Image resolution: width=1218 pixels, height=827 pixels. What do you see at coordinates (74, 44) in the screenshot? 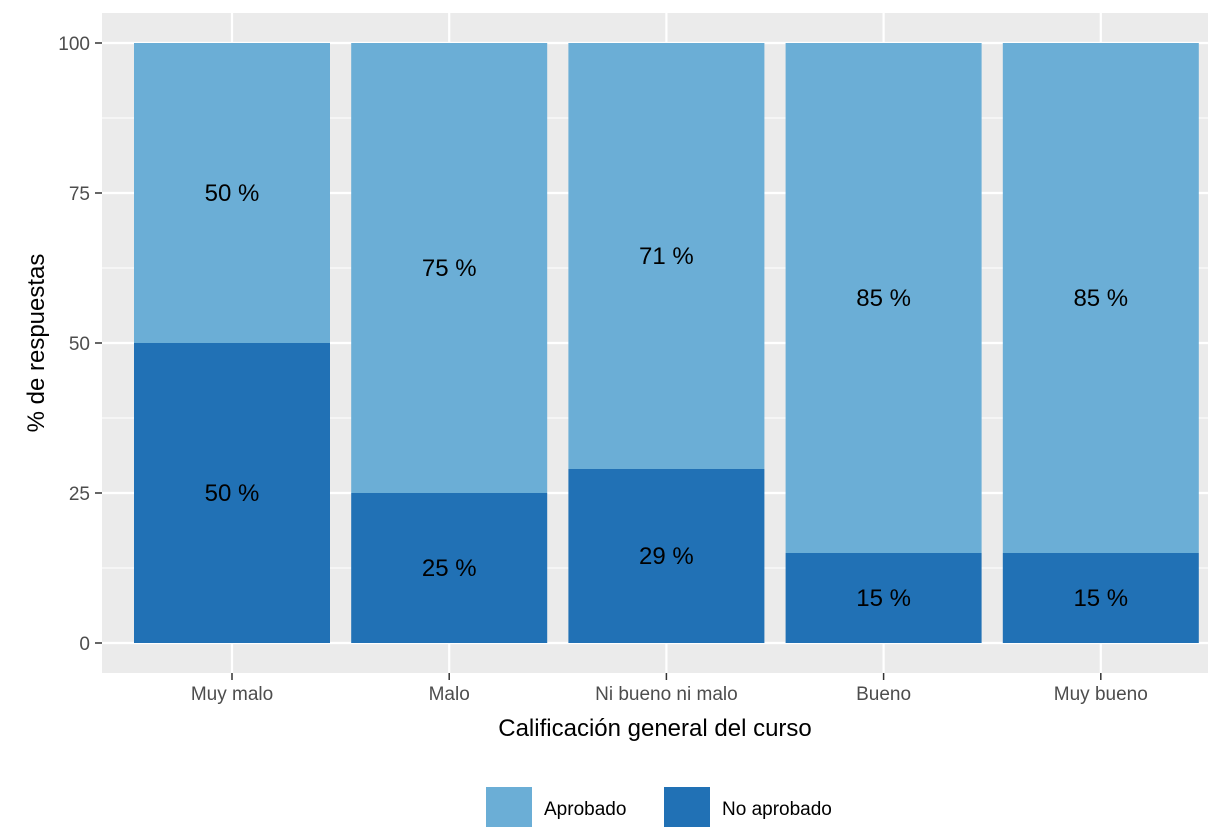
I see `y-tick-label: 100` at bounding box center [74, 44].